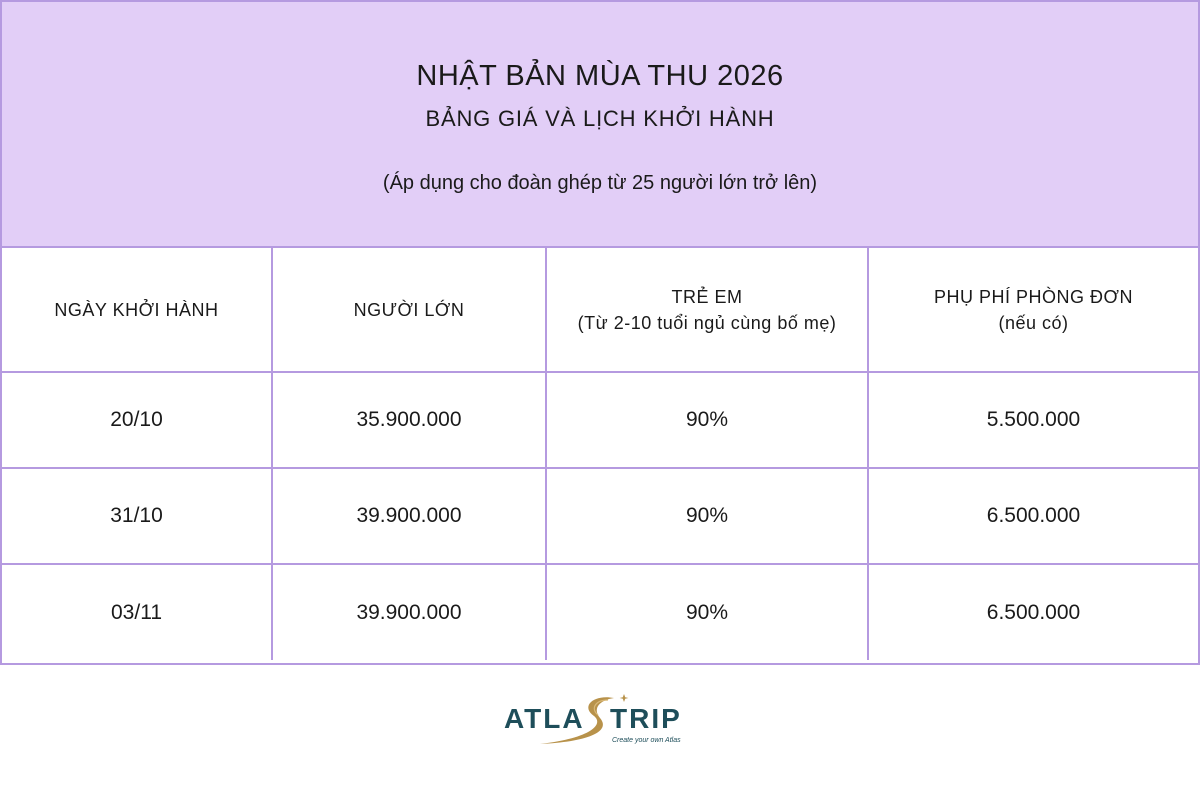  I want to click on single-room-fee-cell: 5.500.000, so click(1033, 420).